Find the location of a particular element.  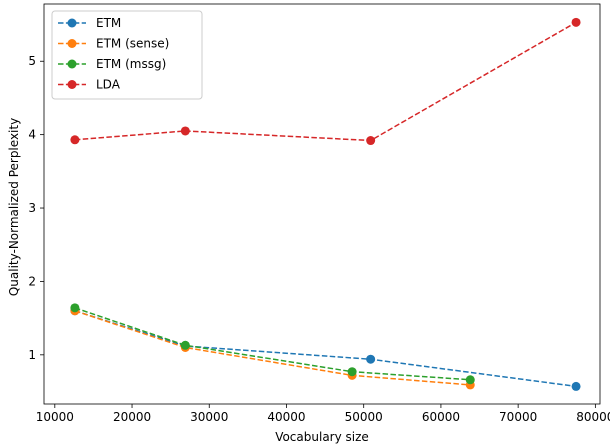

y-tick-label: 5 is located at coordinates (32, 61).